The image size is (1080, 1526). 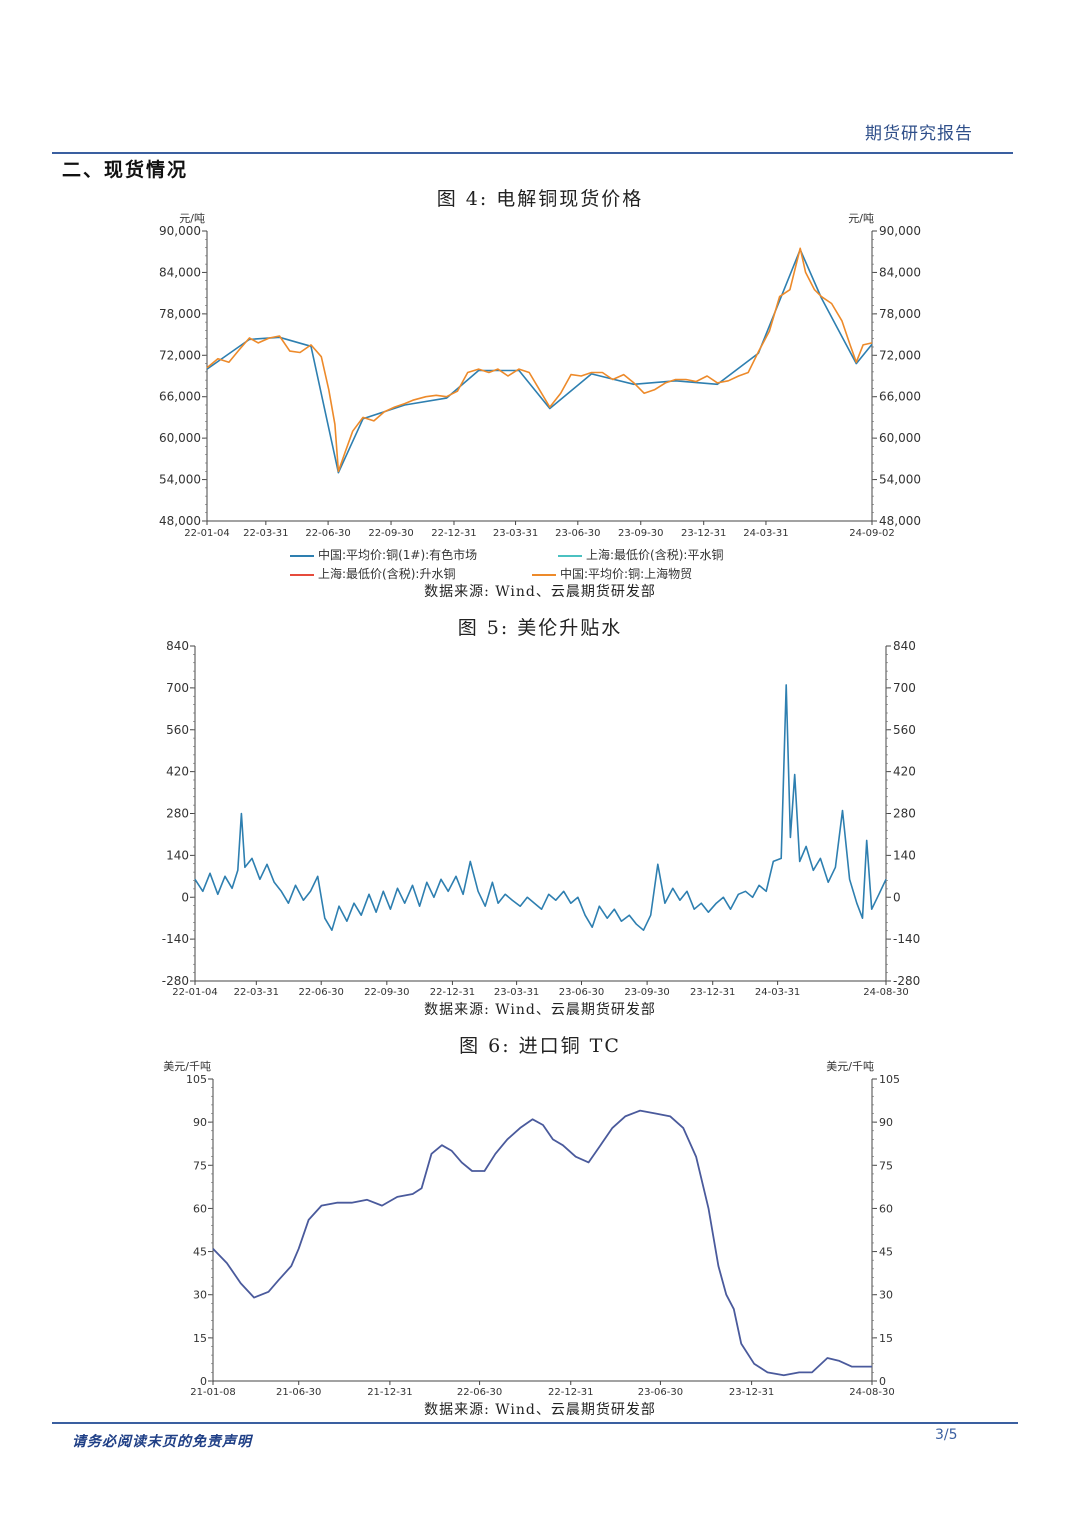 What do you see at coordinates (187, 1066) in the screenshot?
I see `y-unit-left: 美元/千吨` at bounding box center [187, 1066].